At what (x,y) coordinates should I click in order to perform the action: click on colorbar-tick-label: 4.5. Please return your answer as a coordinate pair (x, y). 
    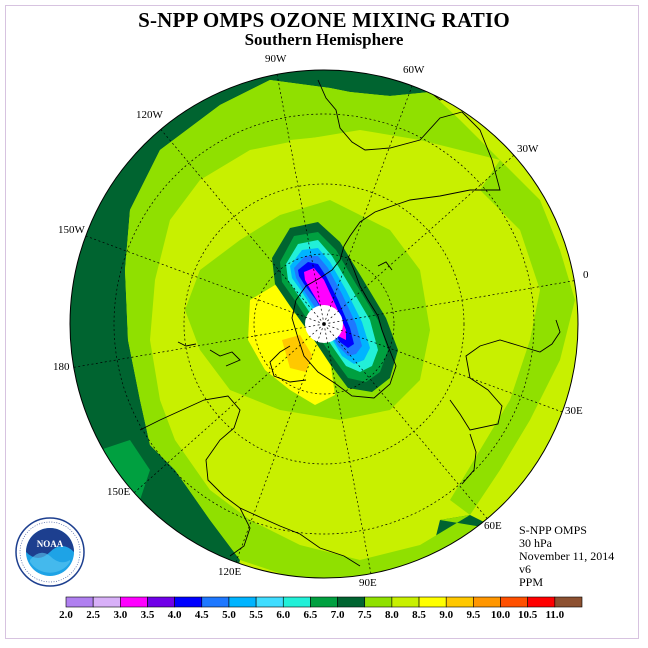
    Looking at the image, I should click on (202, 615).